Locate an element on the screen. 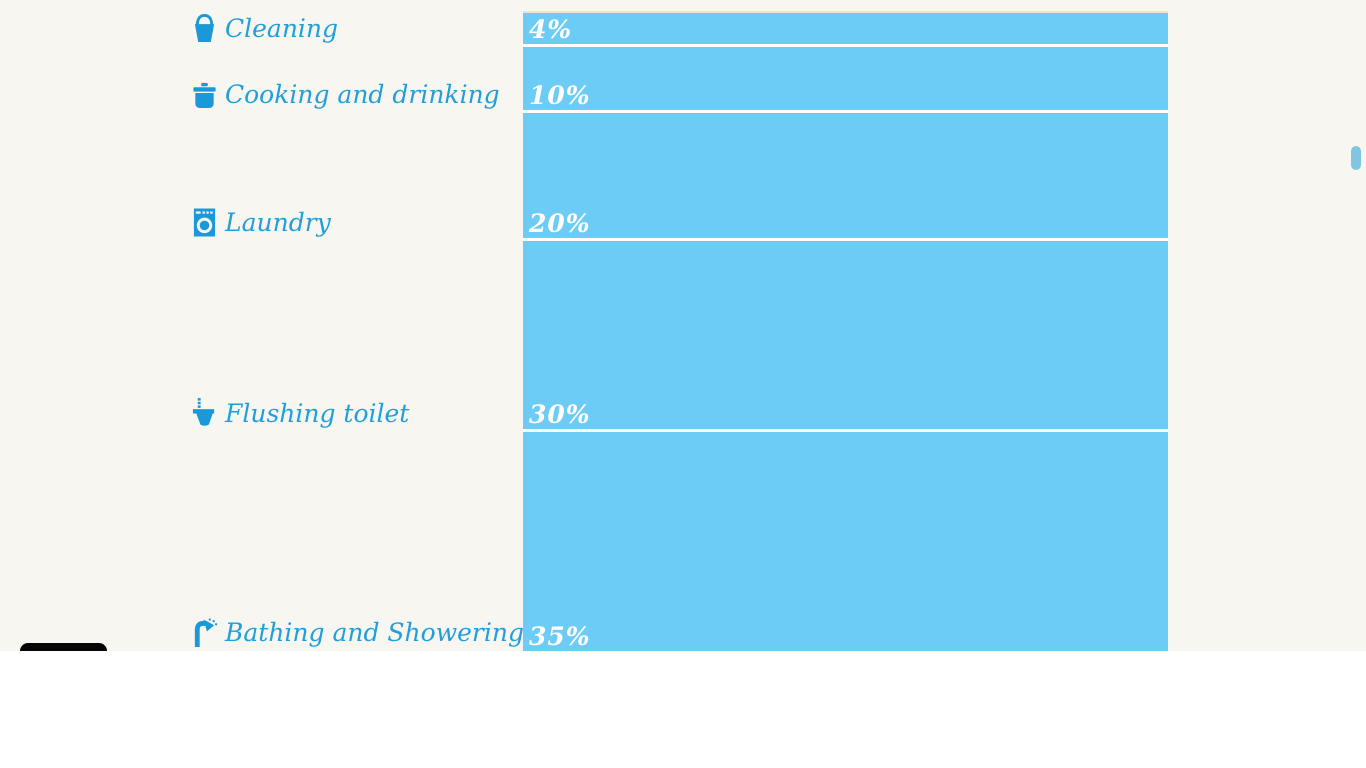  shower-icon is located at coordinates (204, 632).